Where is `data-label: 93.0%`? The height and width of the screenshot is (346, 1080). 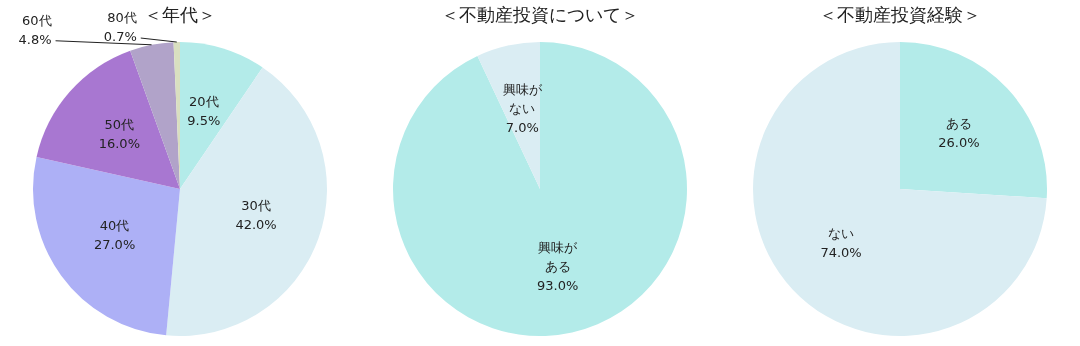
data-label: 93.0% is located at coordinates (557, 286).